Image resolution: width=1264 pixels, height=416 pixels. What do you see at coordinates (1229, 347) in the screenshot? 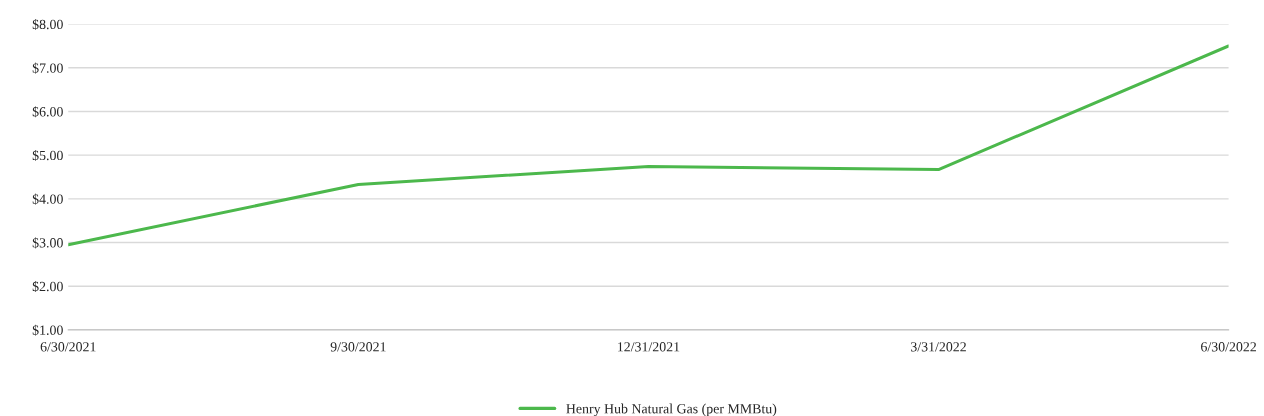
I see `x-tick-label: 6/30/2022` at bounding box center [1229, 347].